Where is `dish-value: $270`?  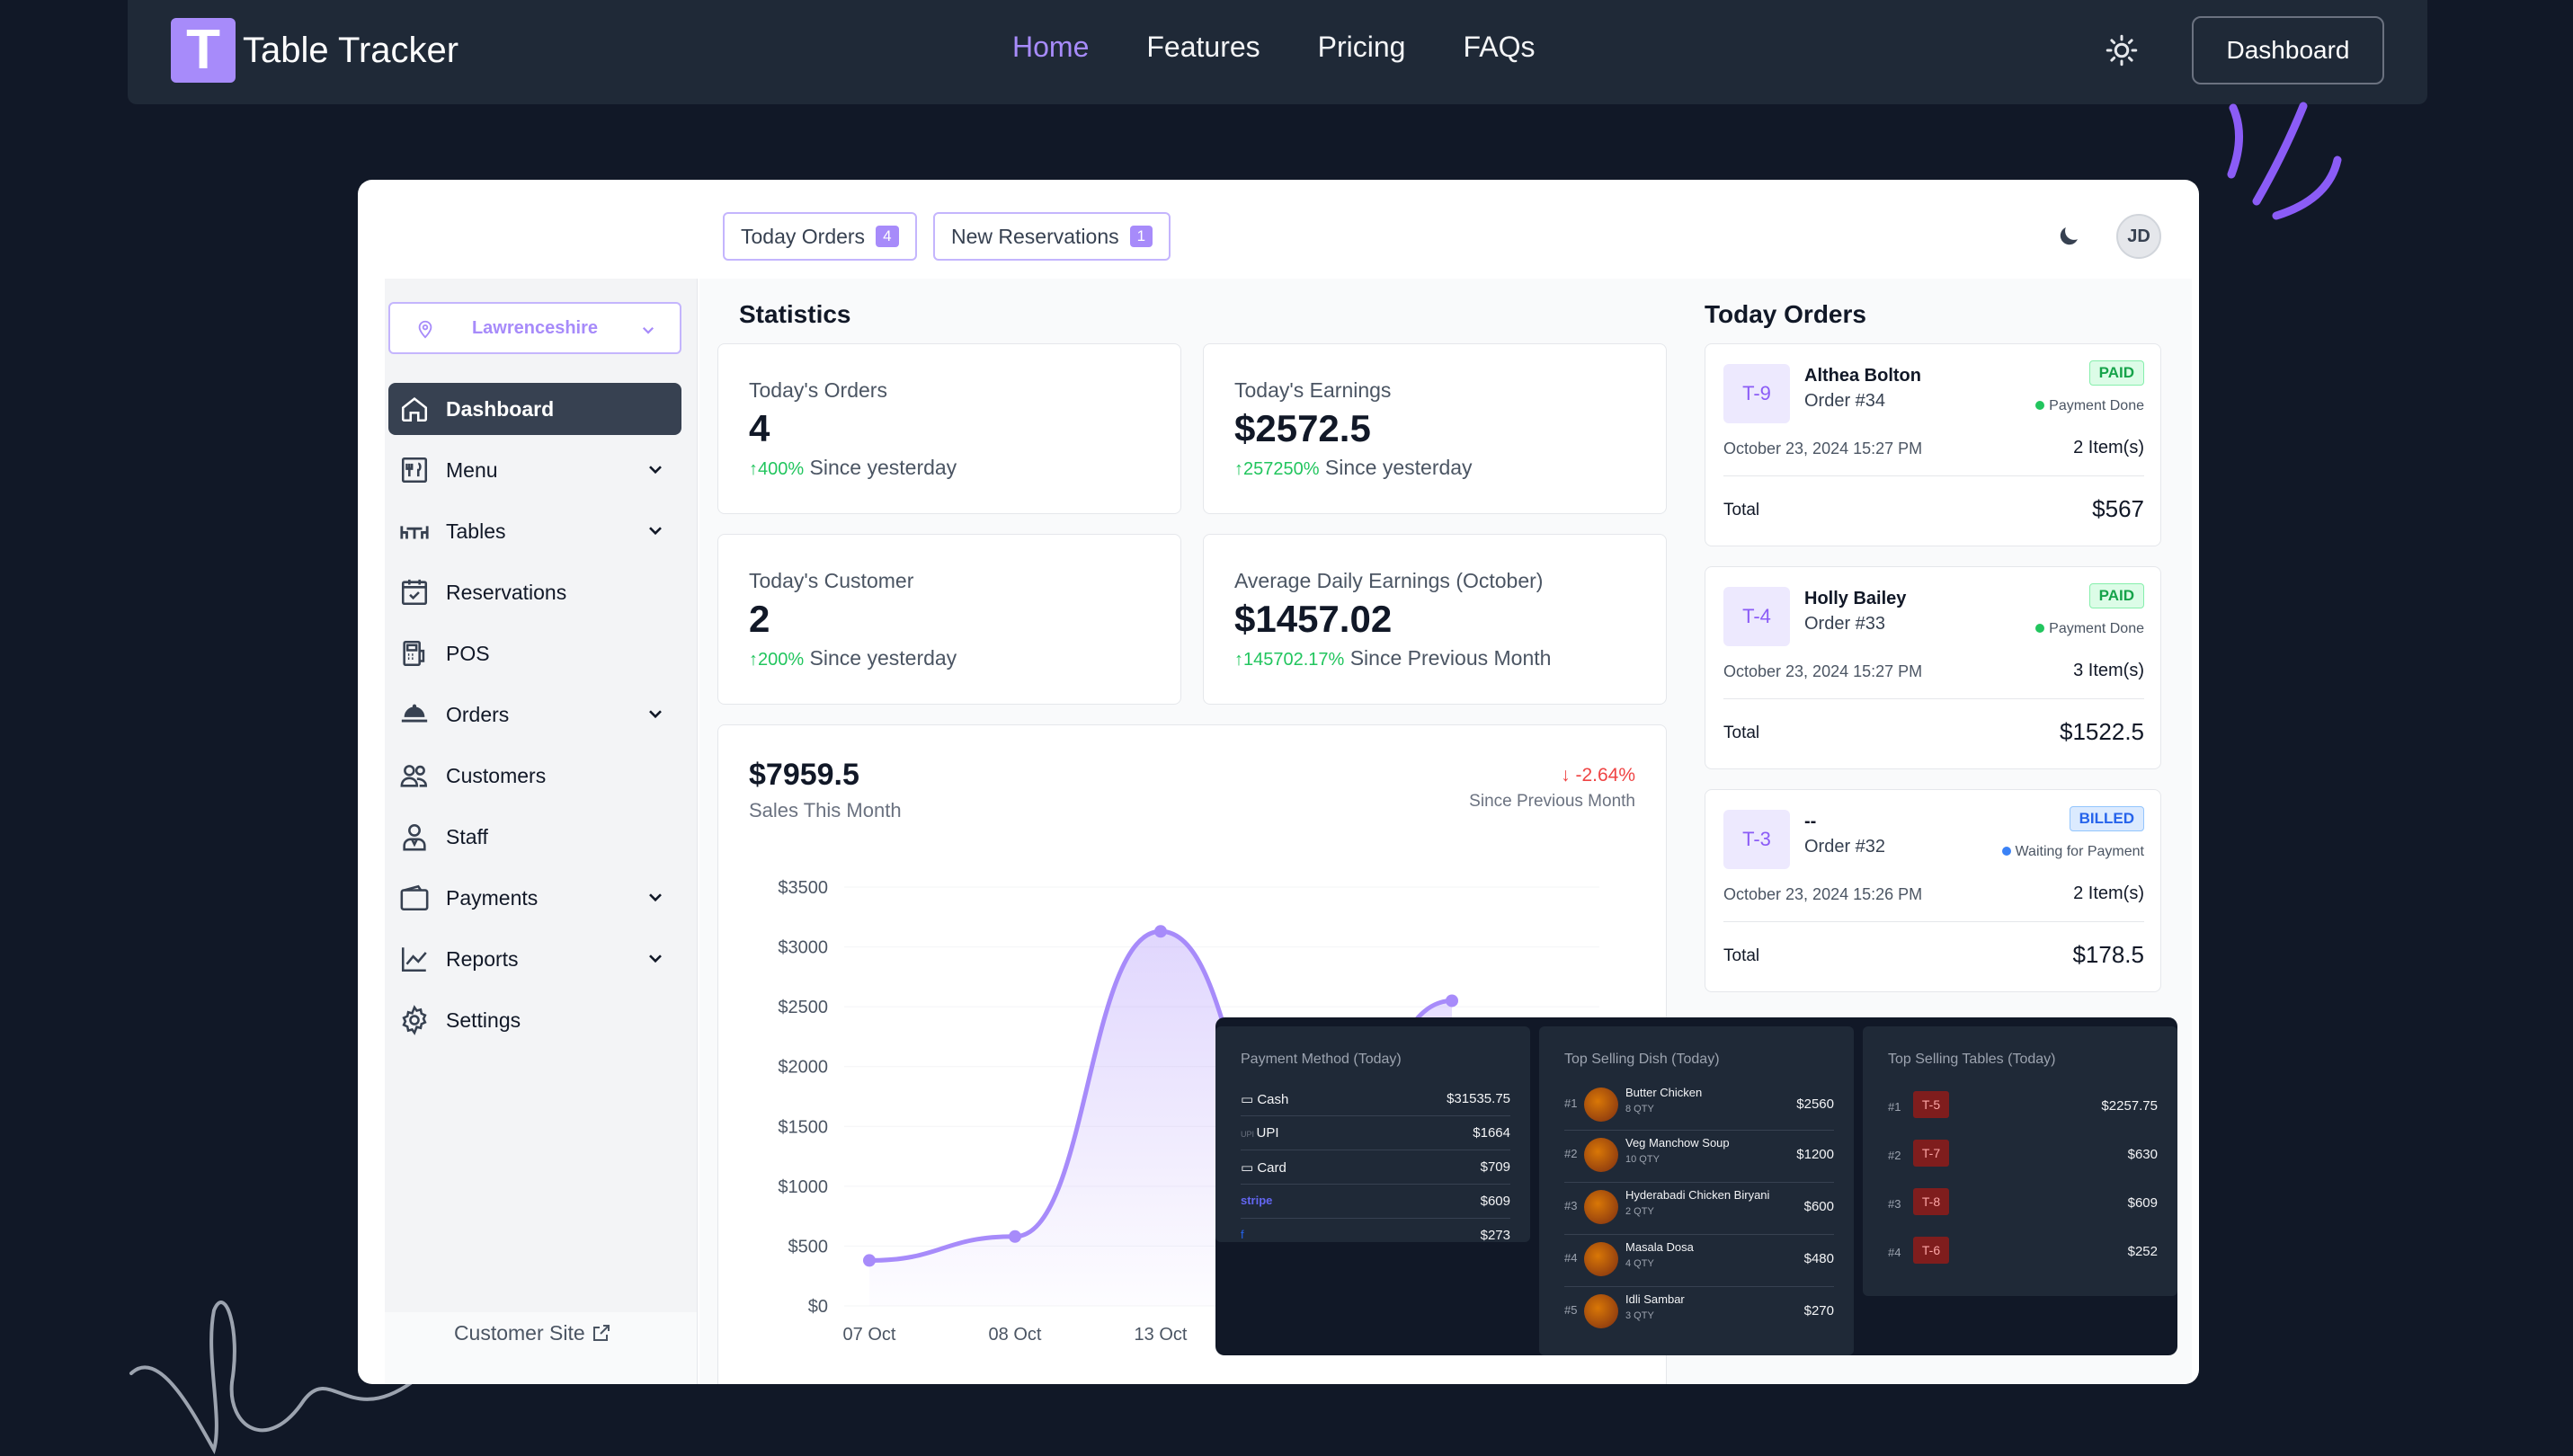 dish-value: $270 is located at coordinates (1818, 1310).